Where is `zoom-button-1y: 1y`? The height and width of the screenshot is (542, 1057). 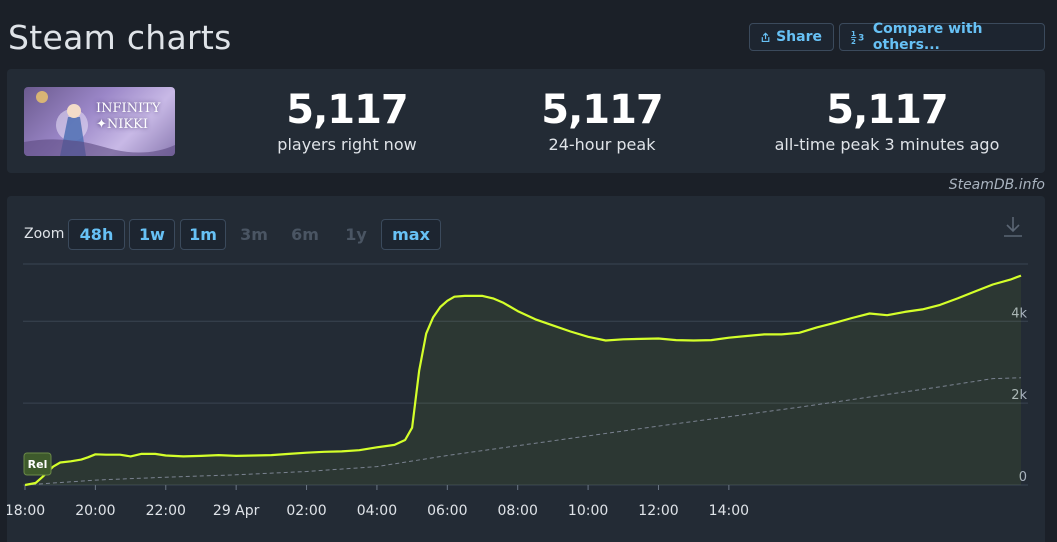 zoom-button-1y: 1y is located at coordinates (356, 234).